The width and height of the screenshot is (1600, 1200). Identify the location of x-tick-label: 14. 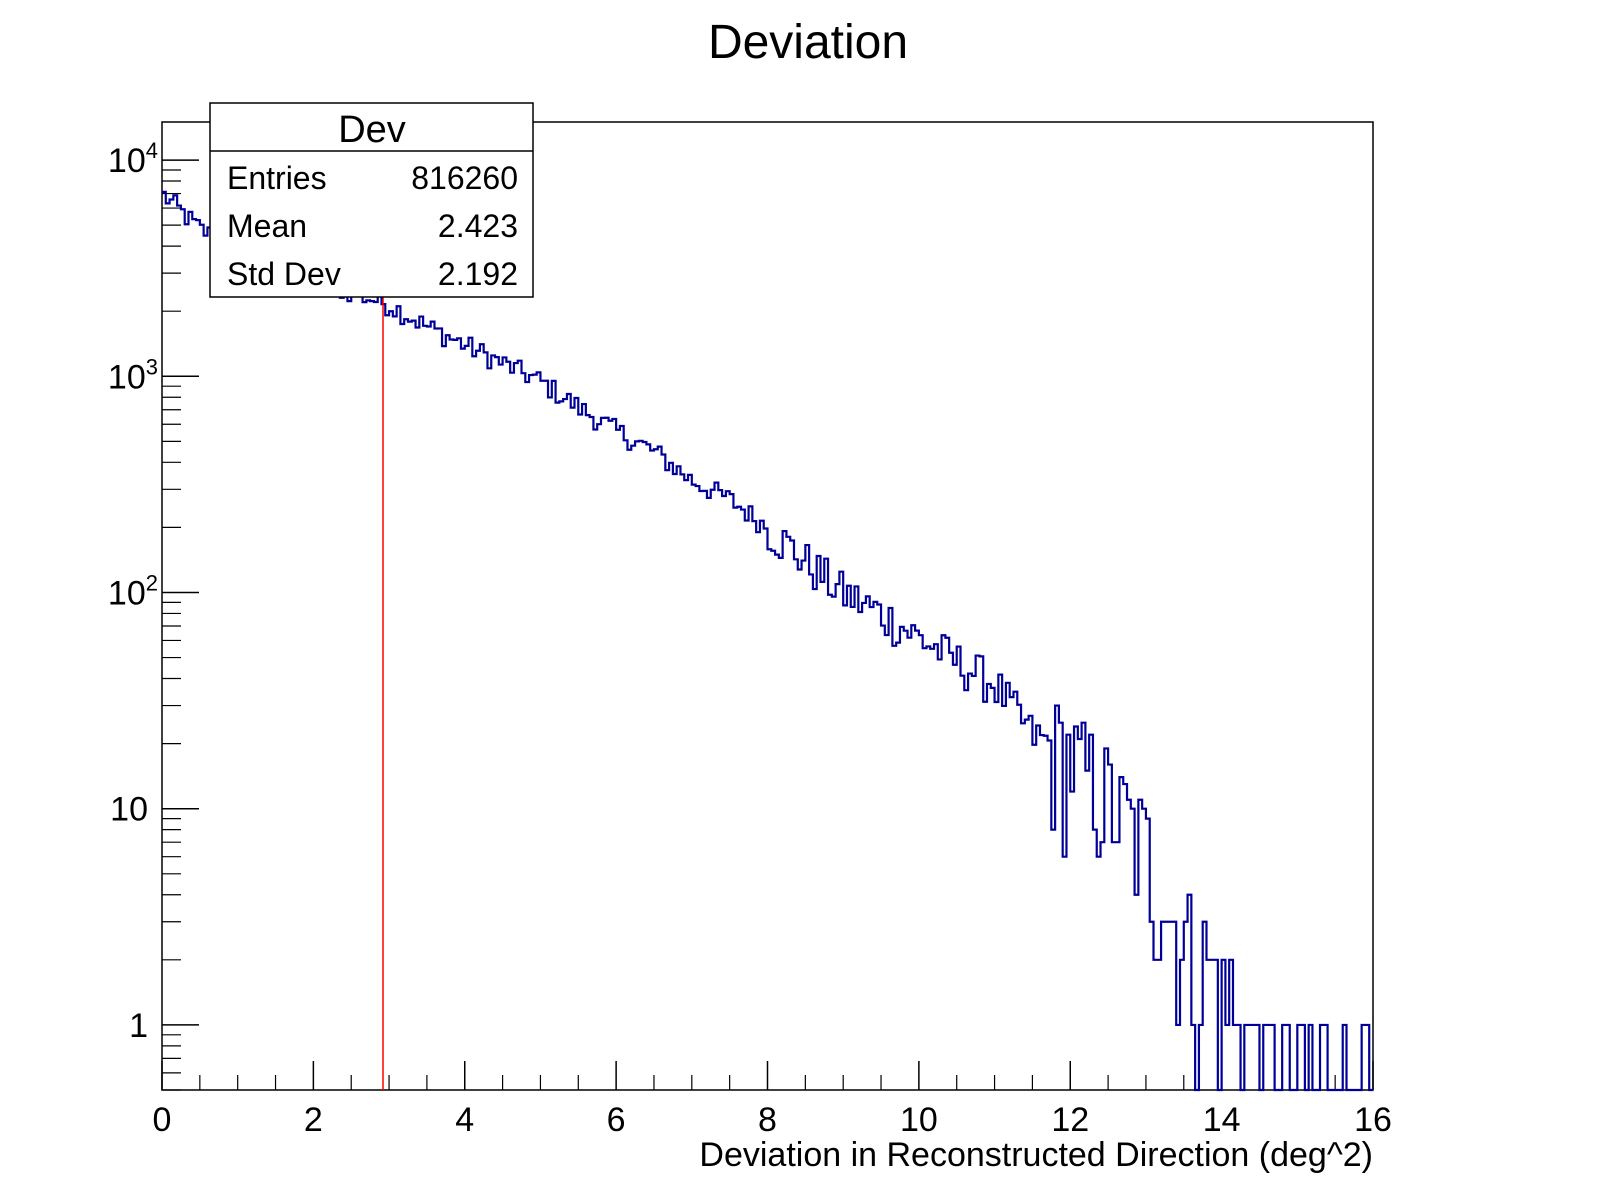
(1222, 1120).